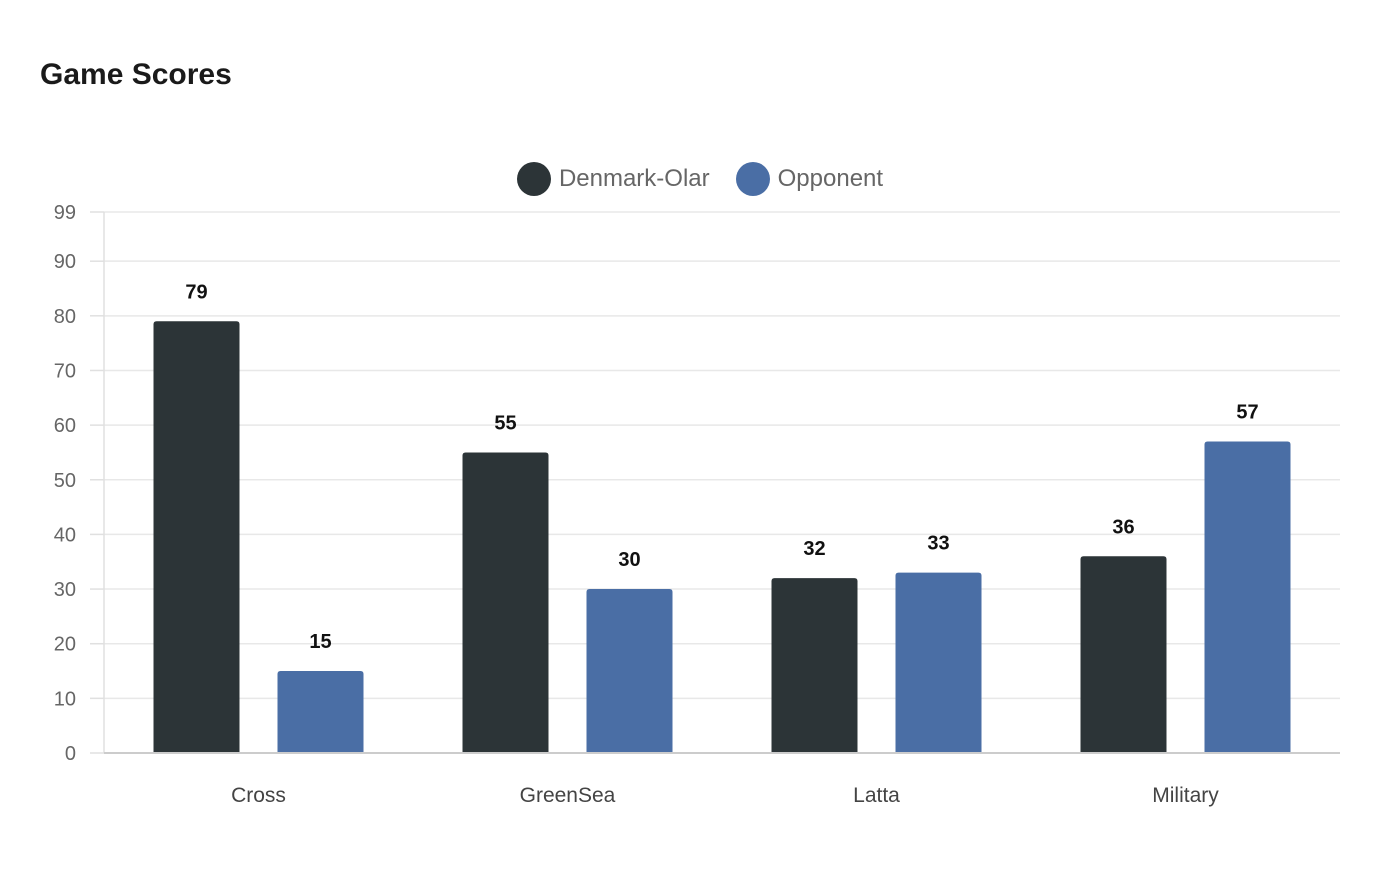 The width and height of the screenshot is (1400, 880). Describe the element at coordinates (814, 549) in the screenshot. I see `value-label-latta-denmark-olar: 32` at that location.